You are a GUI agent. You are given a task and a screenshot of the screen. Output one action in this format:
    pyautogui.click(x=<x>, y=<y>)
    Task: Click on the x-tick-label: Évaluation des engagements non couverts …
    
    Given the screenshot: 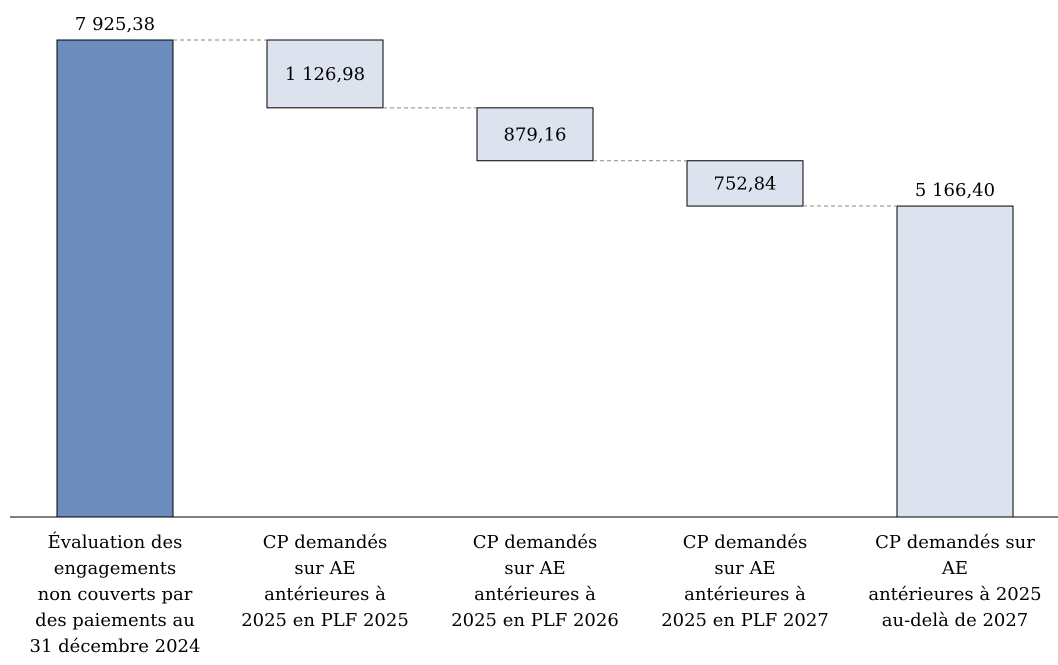 What is the action you would take?
    pyautogui.click(x=115, y=594)
    